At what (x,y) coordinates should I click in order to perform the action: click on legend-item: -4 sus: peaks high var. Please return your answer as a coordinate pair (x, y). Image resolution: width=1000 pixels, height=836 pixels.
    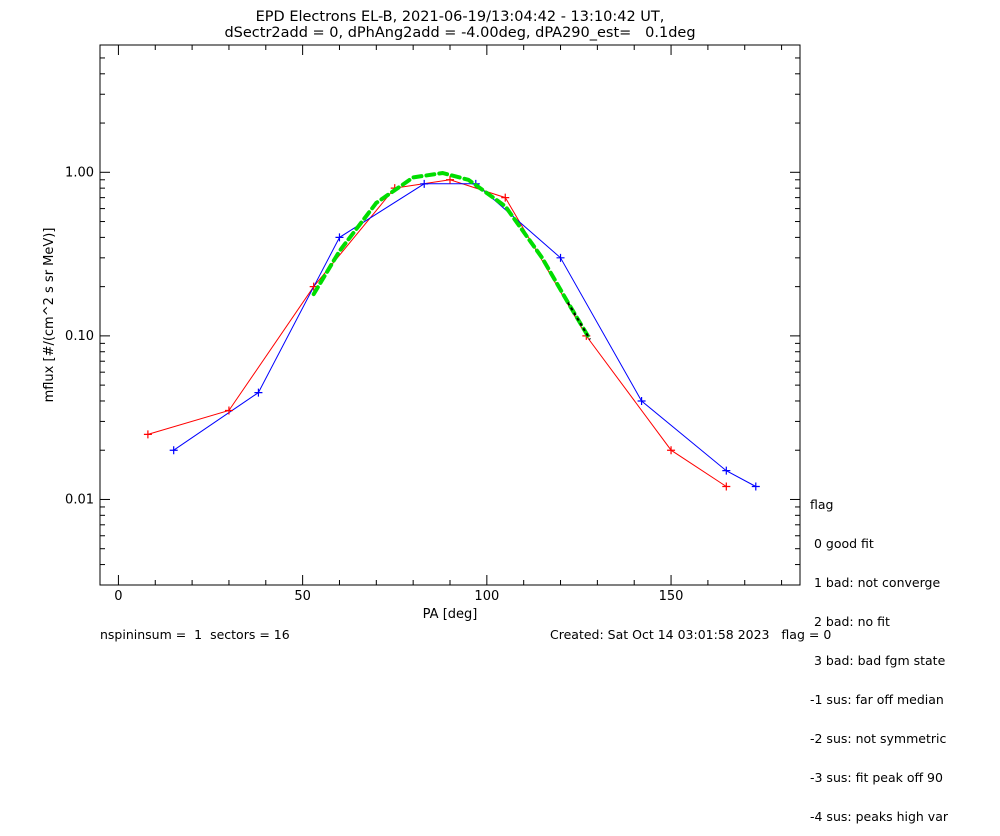
    Looking at the image, I should click on (879, 816).